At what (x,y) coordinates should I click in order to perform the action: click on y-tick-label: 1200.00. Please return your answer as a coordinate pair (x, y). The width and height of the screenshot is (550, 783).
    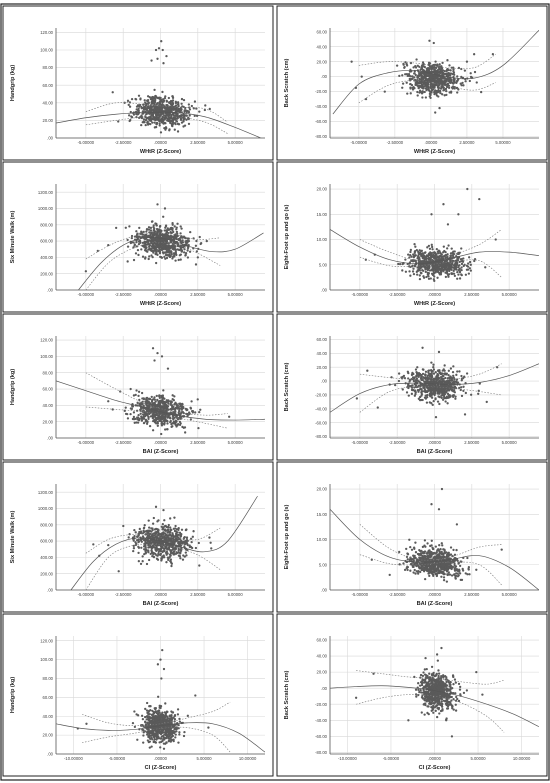
    Looking at the image, I should click on (46, 192).